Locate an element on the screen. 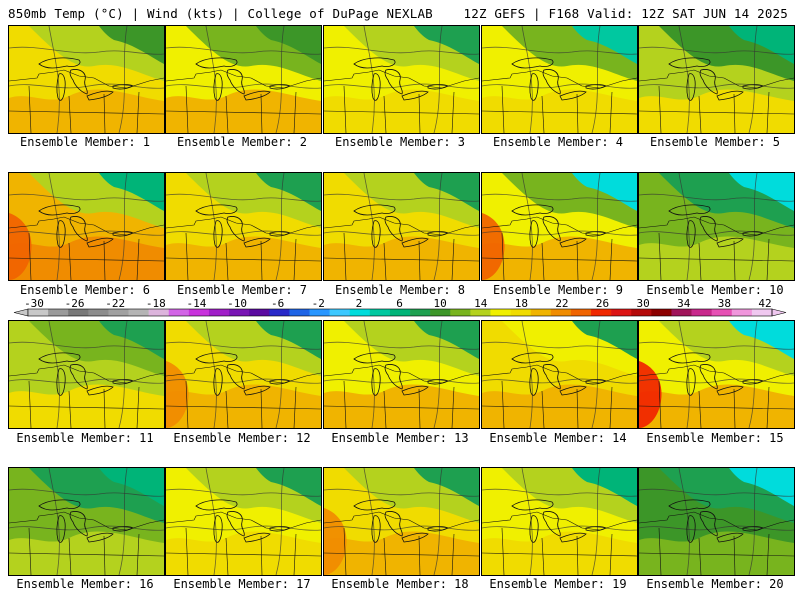 The height and width of the screenshot is (600, 800). ensemble-member-label: Ensemble Member: 5 is located at coordinates (715, 142).